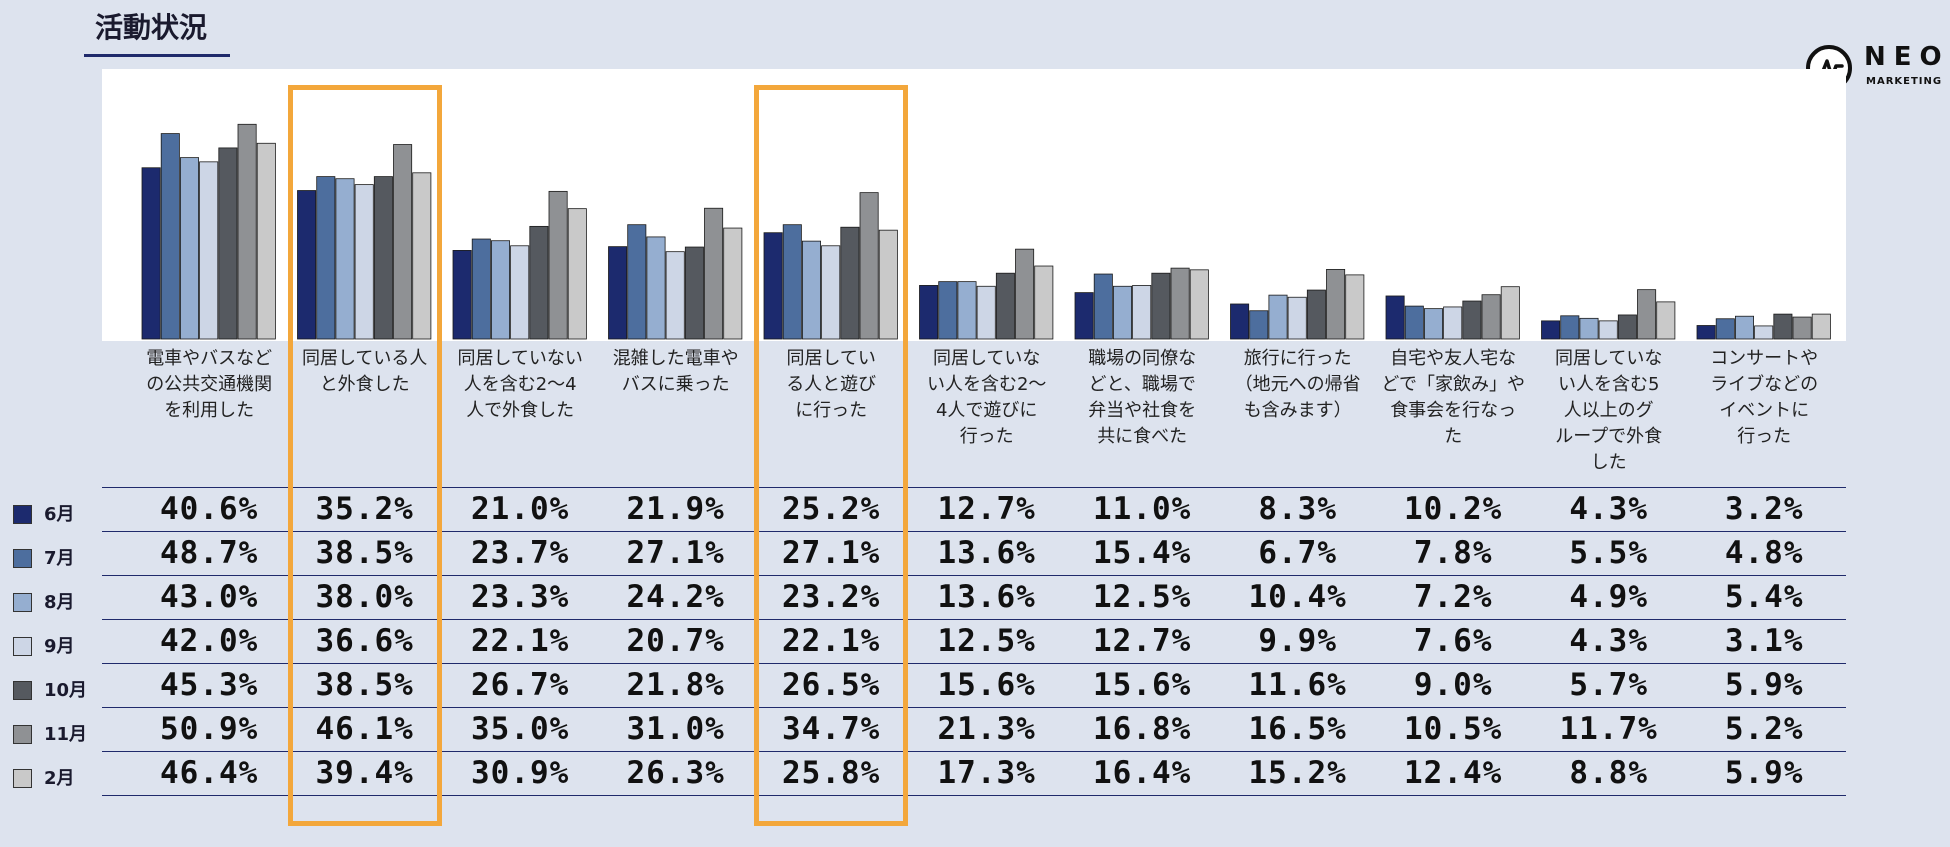 The height and width of the screenshot is (847, 1950). What do you see at coordinates (1453, 641) in the screenshot?
I see `table-cell: 7.6%` at bounding box center [1453, 641].